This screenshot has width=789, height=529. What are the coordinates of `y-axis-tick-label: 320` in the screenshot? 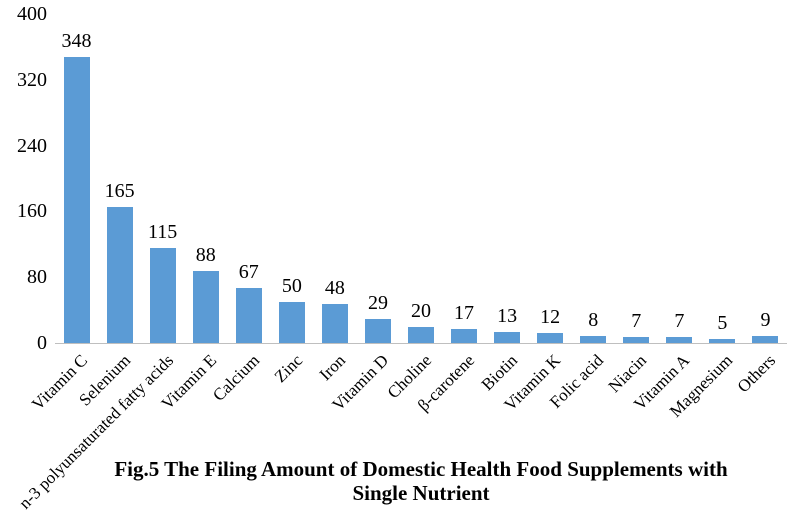 It's located at (32, 79).